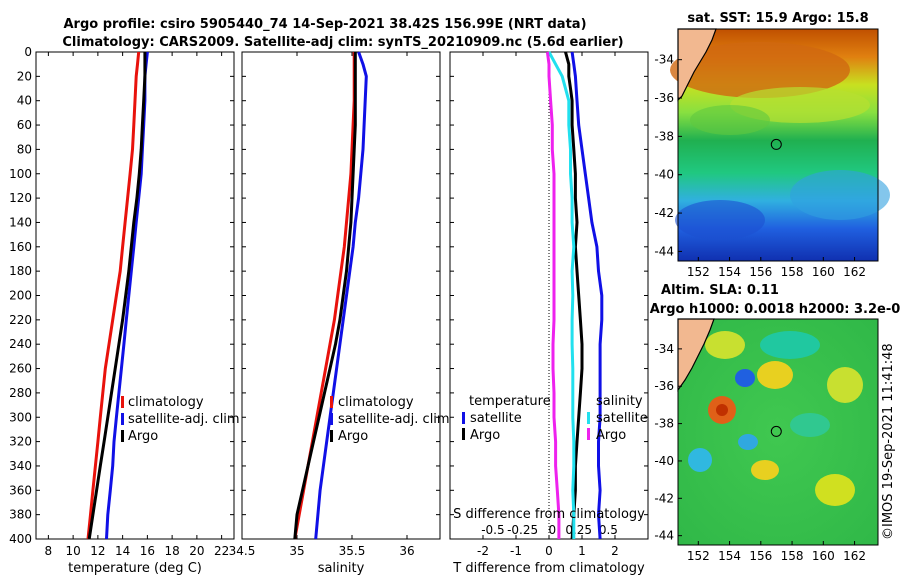 This screenshot has height=580, width=900. Describe the element at coordinates (20, 344) in the screenshot. I see `ytick-label: 240` at that location.